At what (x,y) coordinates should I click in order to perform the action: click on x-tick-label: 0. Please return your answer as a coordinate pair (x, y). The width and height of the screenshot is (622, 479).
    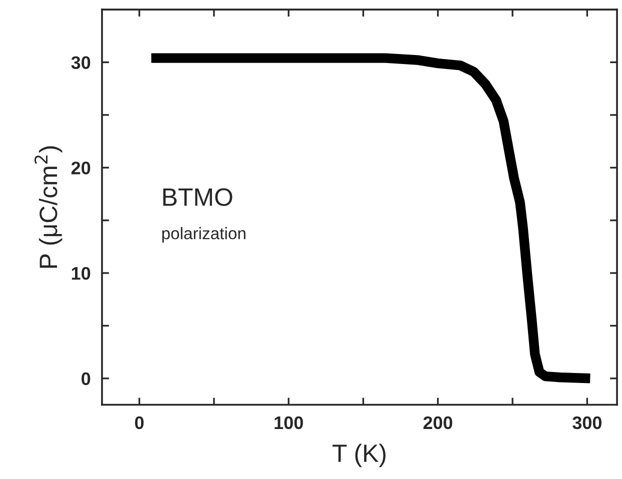
    Looking at the image, I should click on (139, 423).